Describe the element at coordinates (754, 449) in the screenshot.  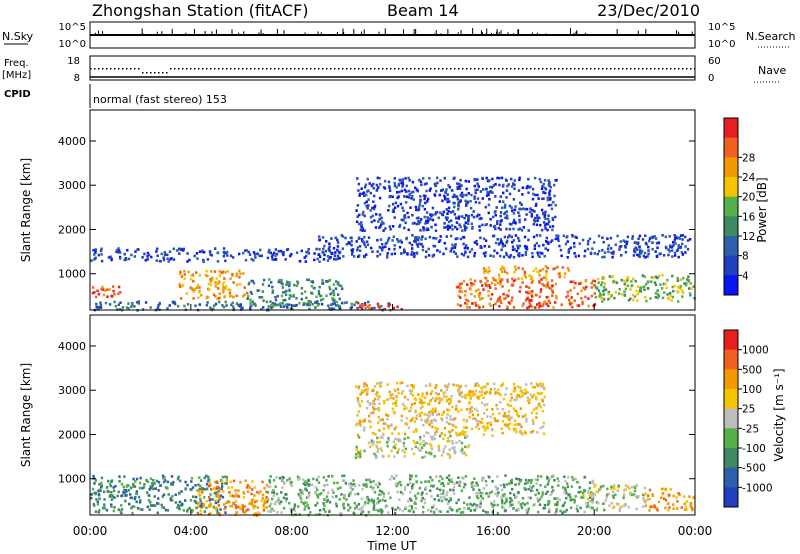
I see `colorbar-tick-label: -100` at that location.